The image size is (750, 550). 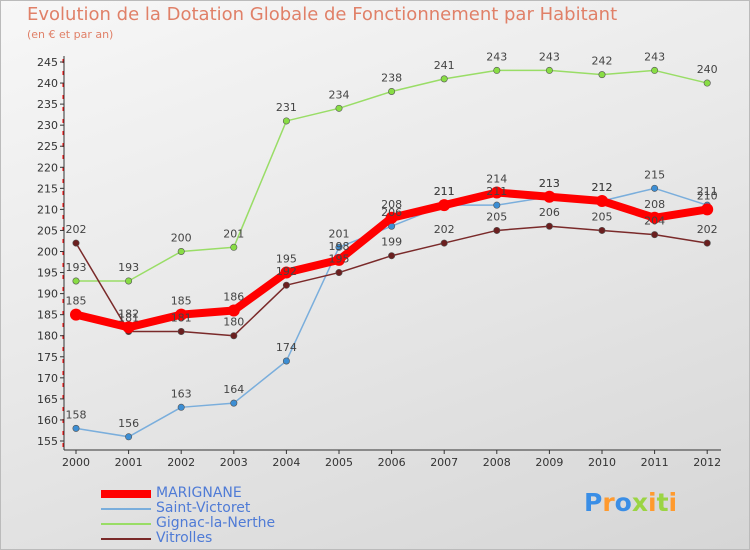 What do you see at coordinates (76, 414) in the screenshot?
I see `data-label-saint-victoret: 158` at bounding box center [76, 414].